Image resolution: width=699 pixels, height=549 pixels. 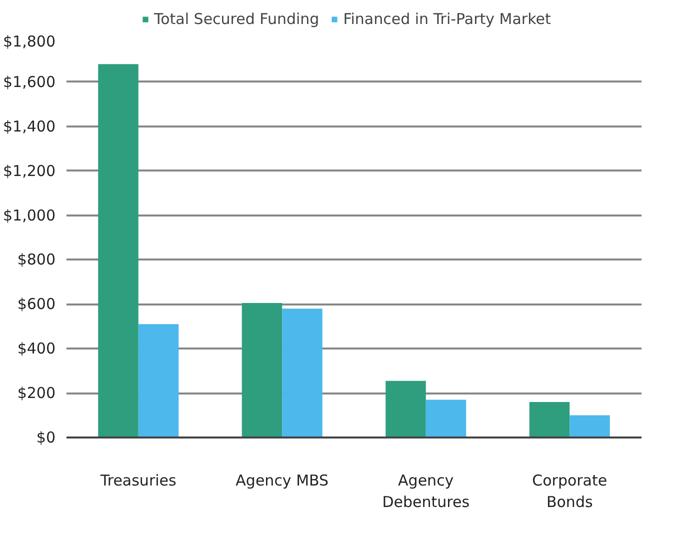 I want to click on y-tick-label: $200, so click(x=36, y=393).